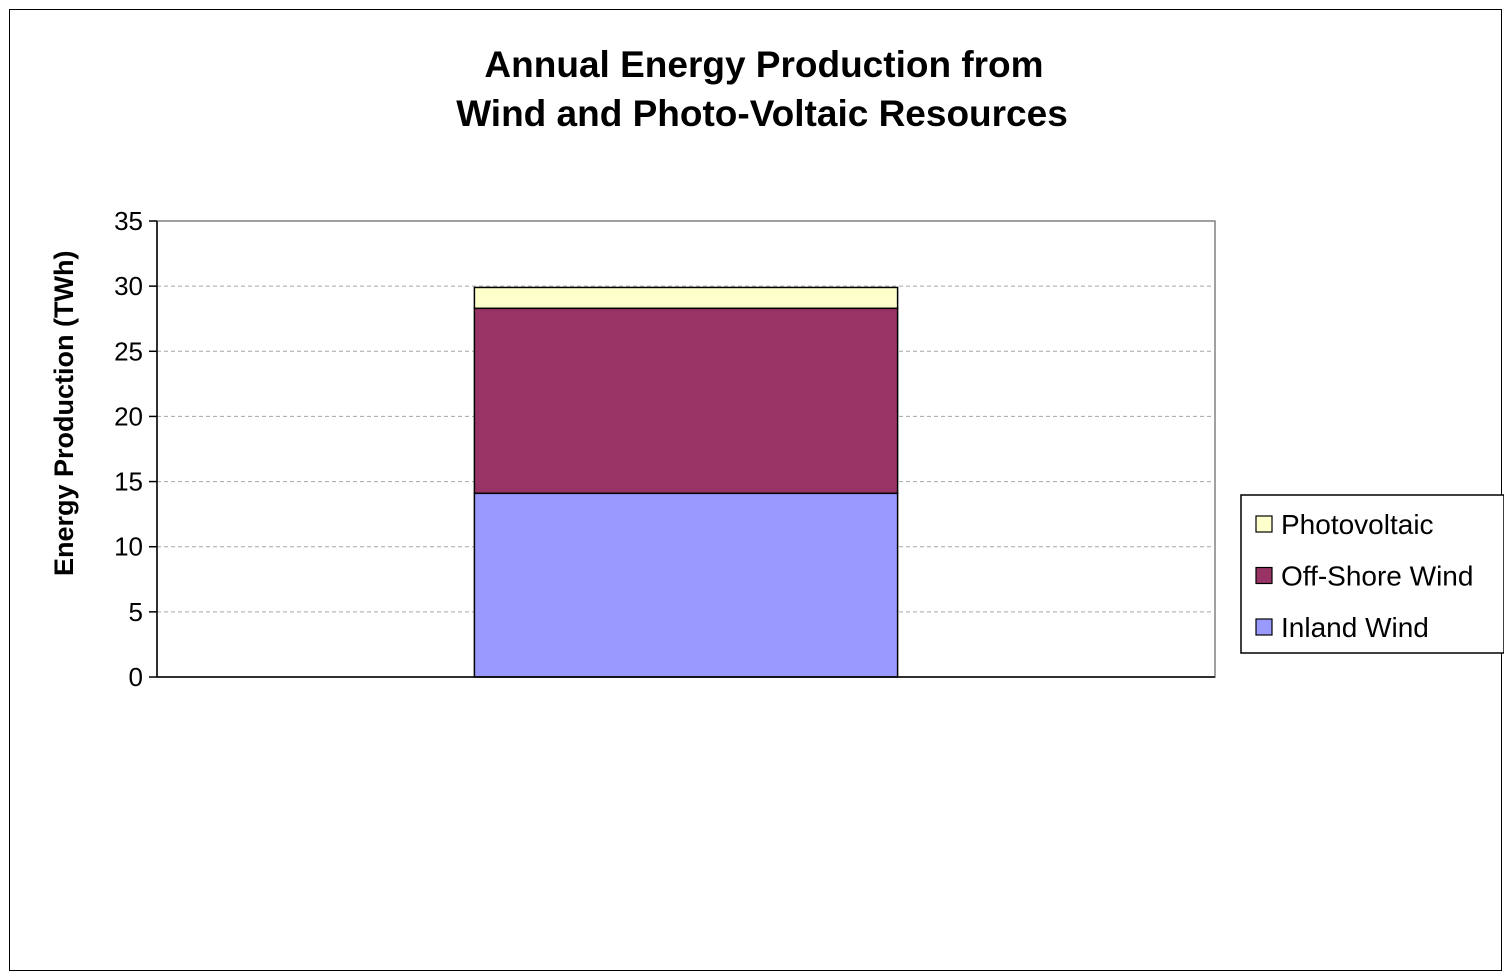 Image resolution: width=1504 pixels, height=975 pixels. I want to click on y-tick-label: 30, so click(128, 286).